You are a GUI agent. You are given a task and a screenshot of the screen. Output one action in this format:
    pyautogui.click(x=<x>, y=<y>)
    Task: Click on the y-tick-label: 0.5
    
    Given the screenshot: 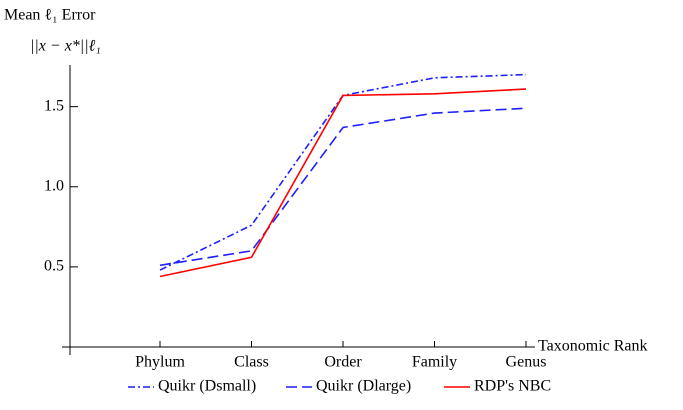 What is the action you would take?
    pyautogui.click(x=54, y=266)
    